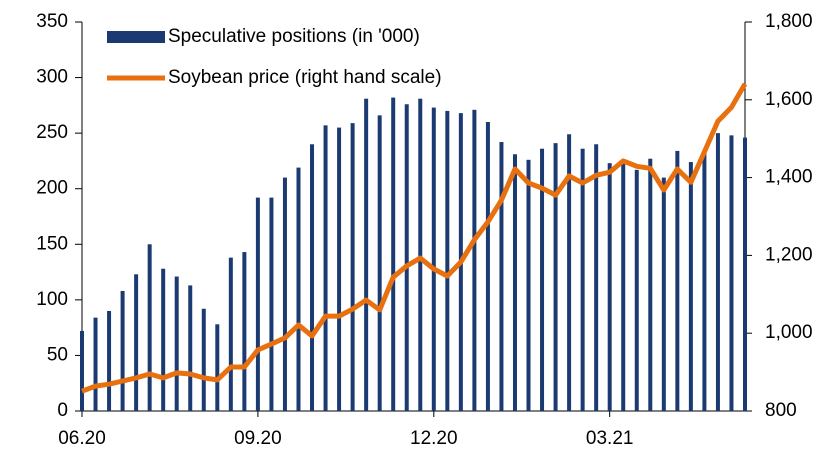 This screenshot has height=454, width=837. I want to click on legend-label: Soybean price (right hand scale), so click(305, 77).